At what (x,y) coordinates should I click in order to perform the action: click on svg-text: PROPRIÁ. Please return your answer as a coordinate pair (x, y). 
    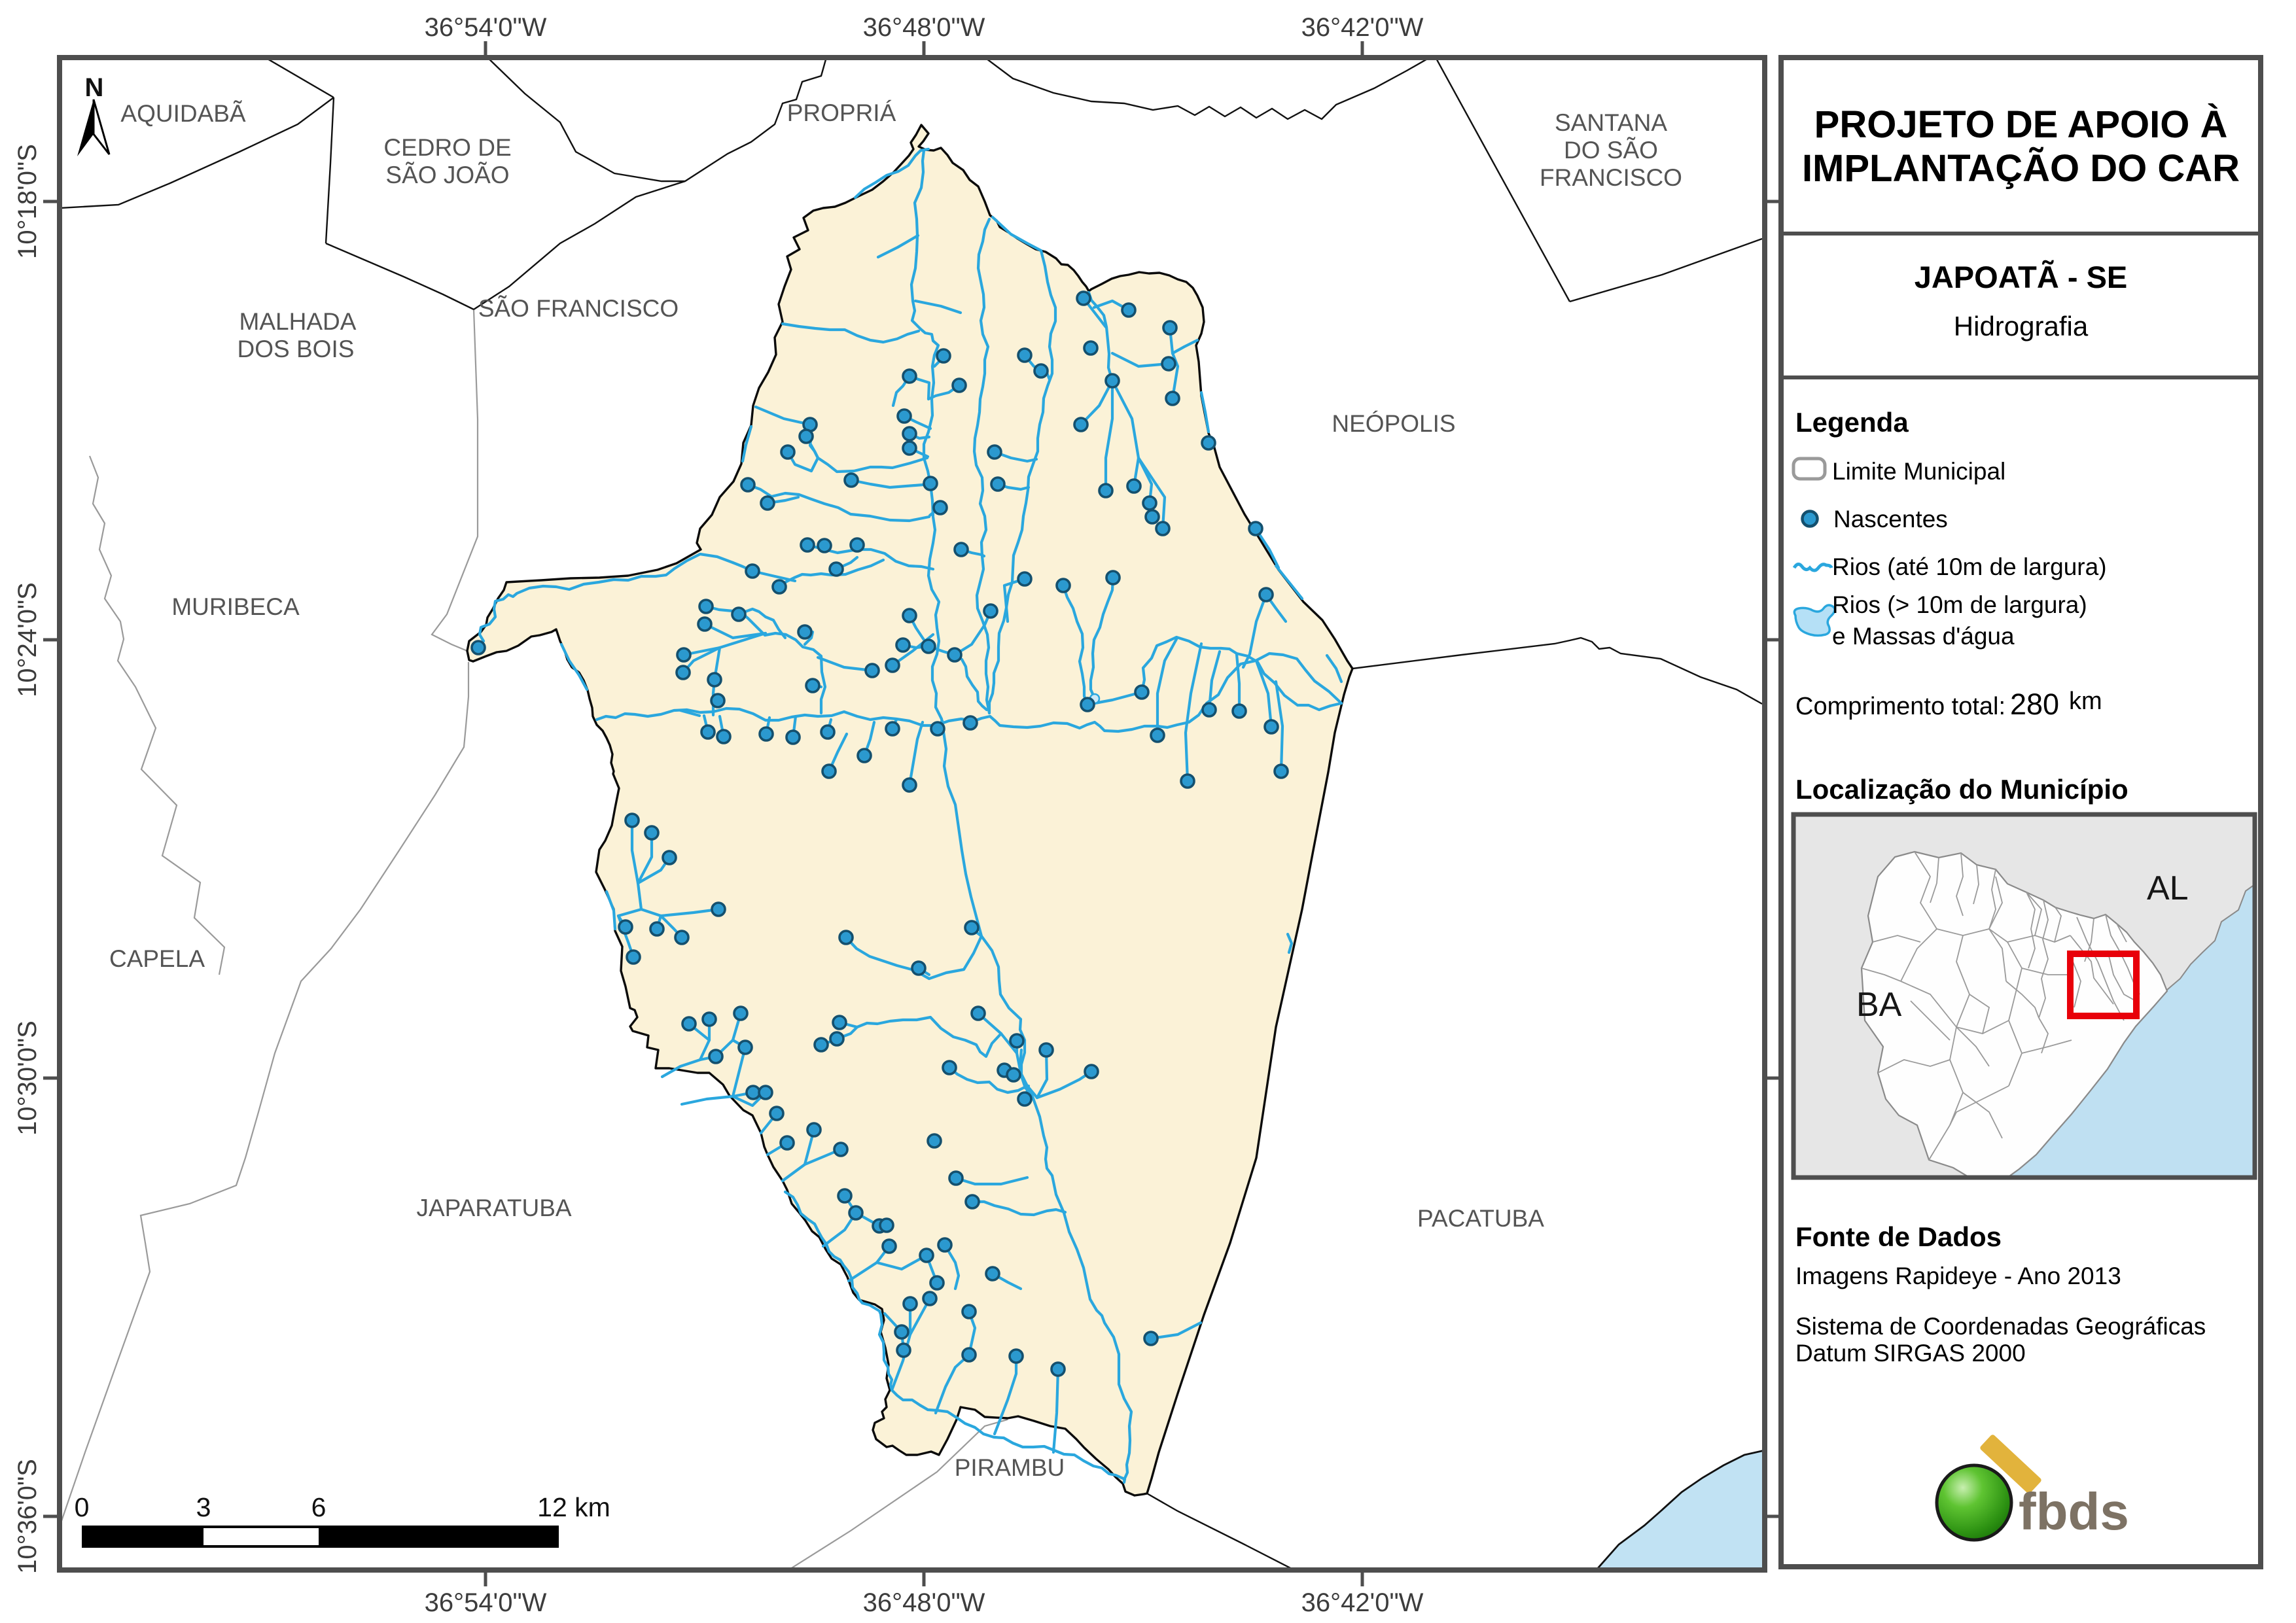
    Looking at the image, I should click on (842, 113).